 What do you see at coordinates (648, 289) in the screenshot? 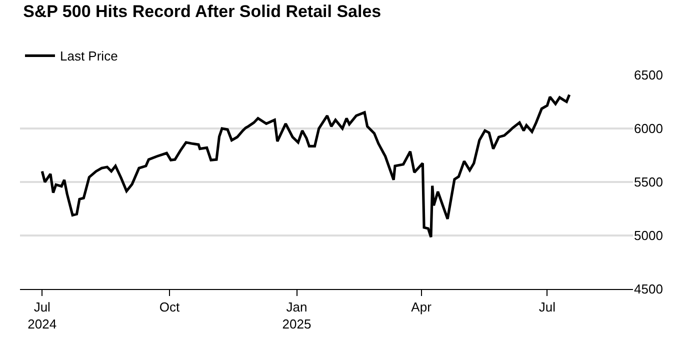
I see `y-tick-label: 4500` at bounding box center [648, 289].